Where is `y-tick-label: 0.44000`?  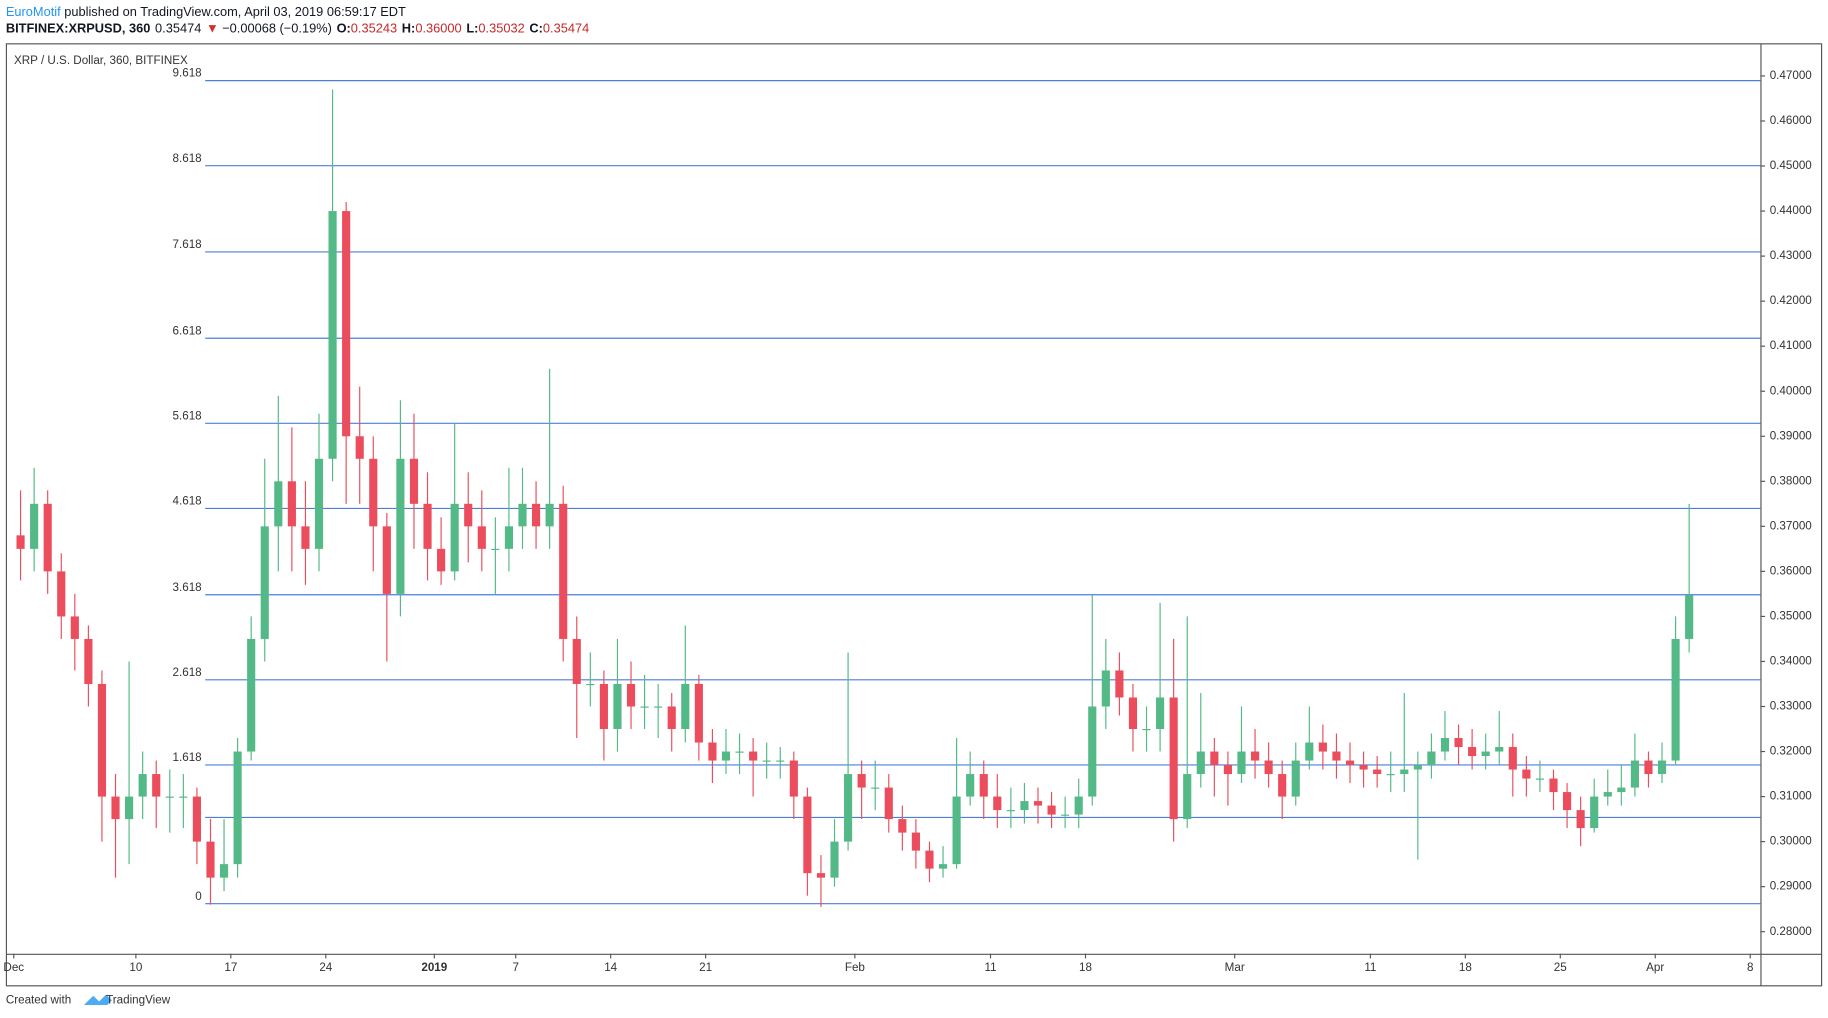 y-tick-label: 0.44000 is located at coordinates (1791, 210).